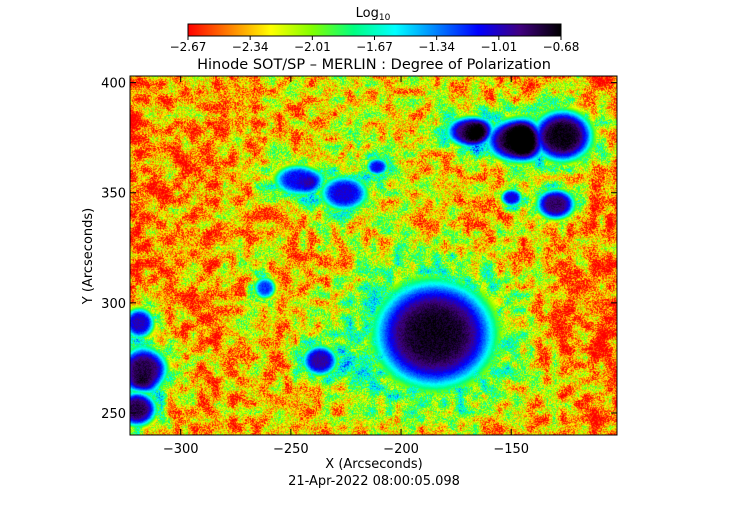 Image resolution: width=748 pixels, height=512 pixels. I want to click on timestamp: 21-Apr-2022 08:00:05.098, so click(374, 481).